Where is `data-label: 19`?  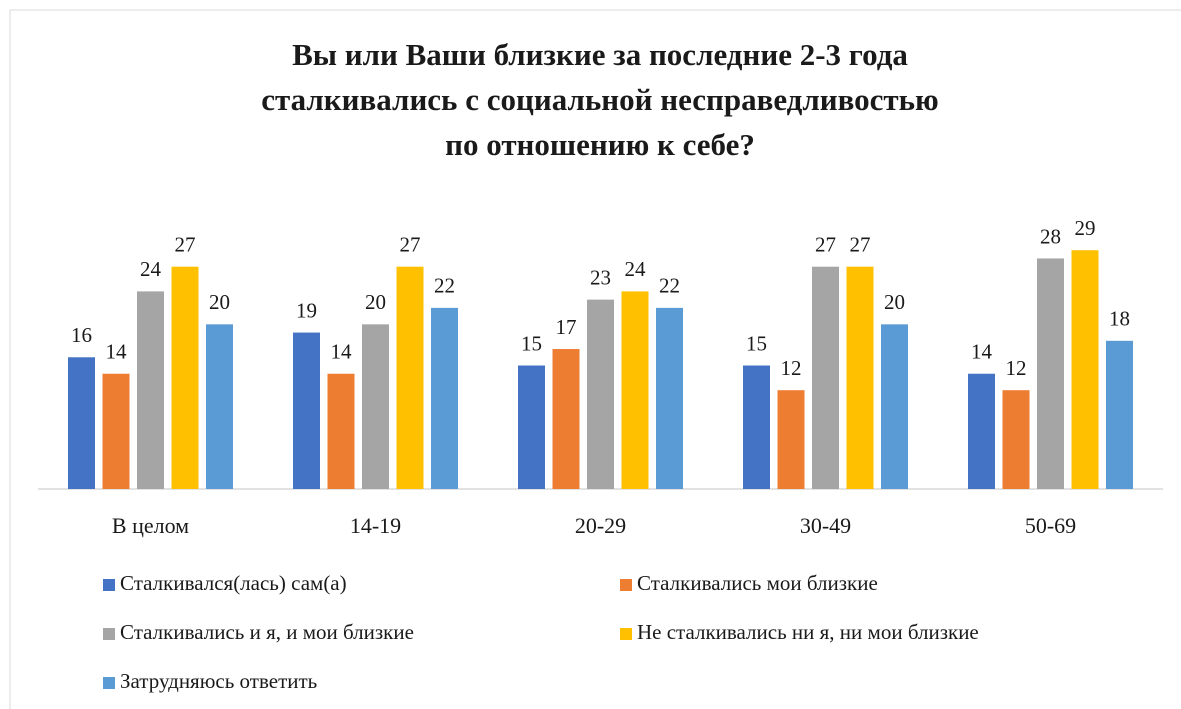
data-label: 19 is located at coordinates (306, 310).